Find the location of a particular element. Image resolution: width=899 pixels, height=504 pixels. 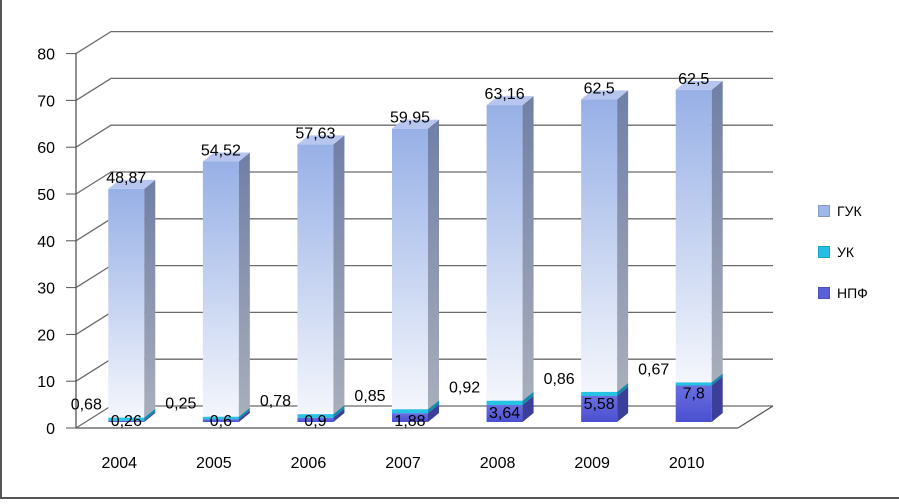

frame-left-border is located at coordinates (1, 249).